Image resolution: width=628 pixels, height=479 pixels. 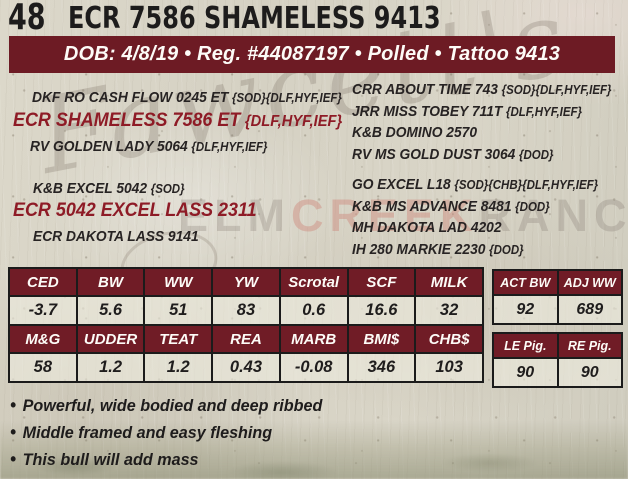 I want to click on epd-value-cell: 58, so click(x=43, y=367).